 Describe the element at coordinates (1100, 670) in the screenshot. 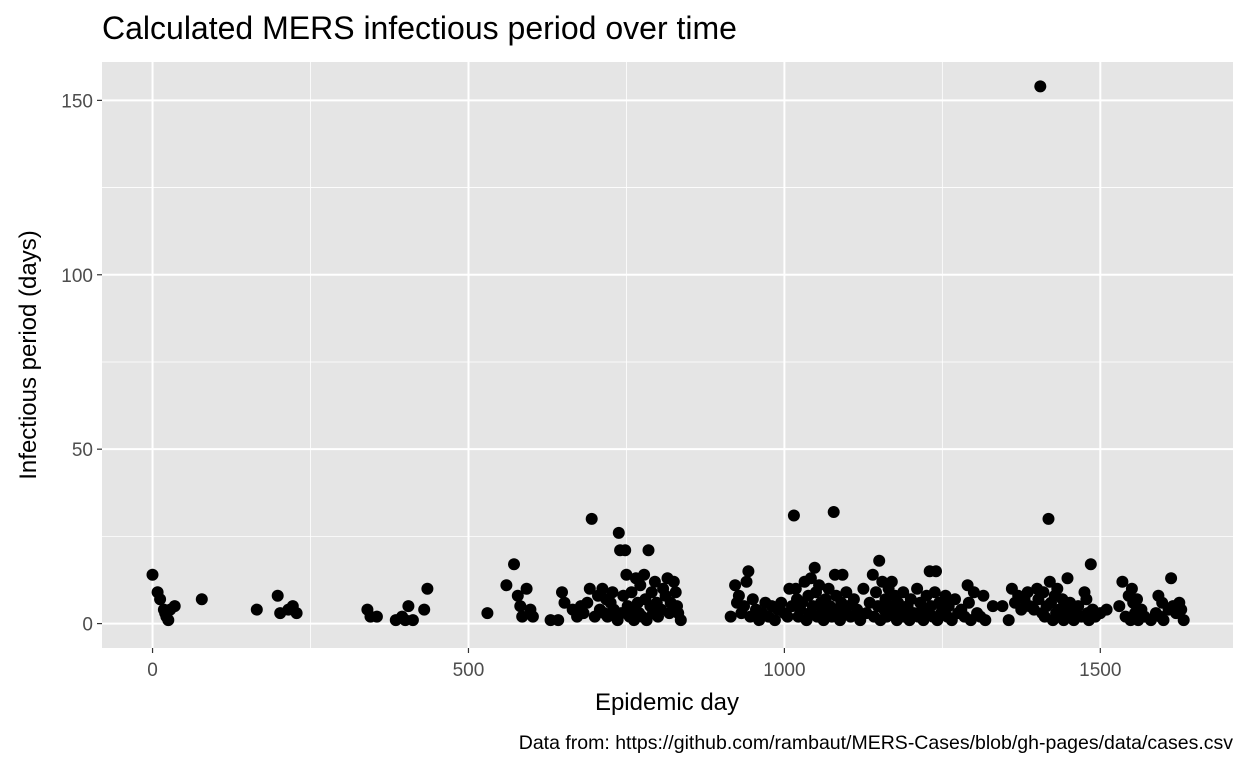

I see `x-tick-label: 1500` at that location.